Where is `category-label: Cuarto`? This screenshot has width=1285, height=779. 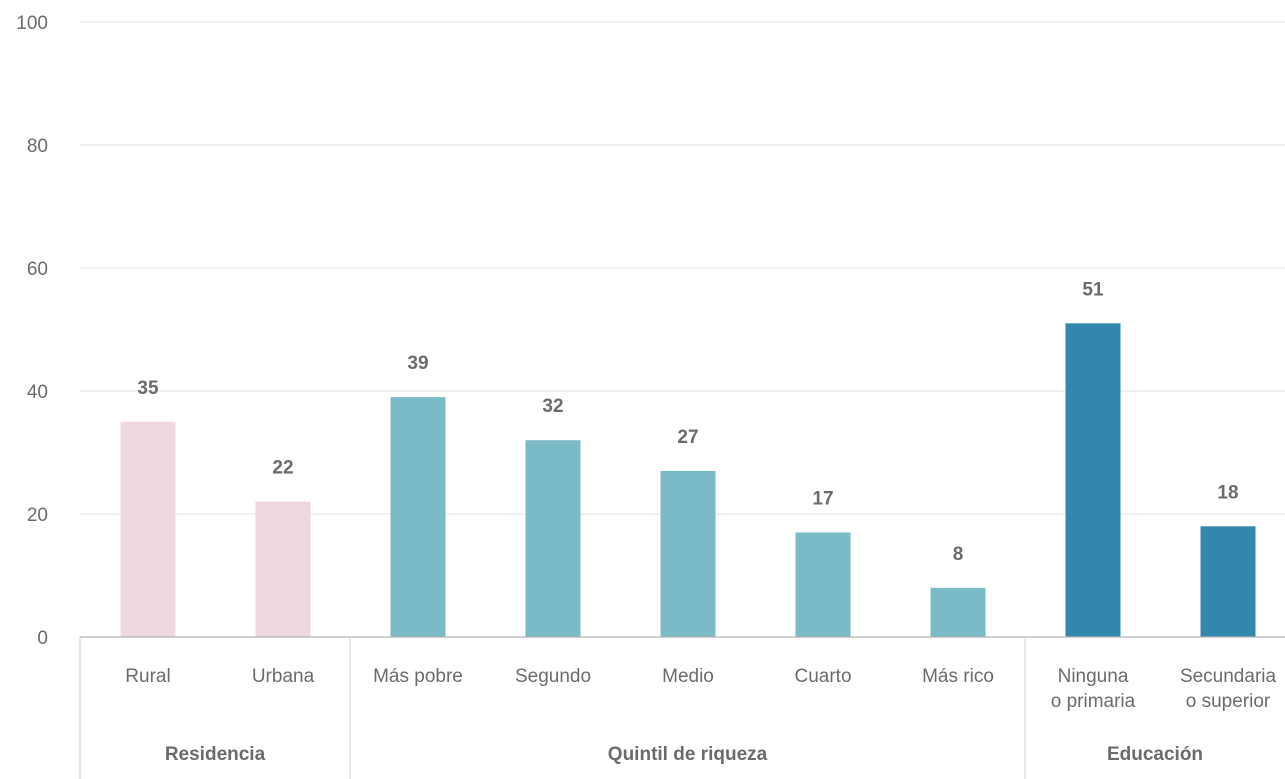
category-label: Cuarto is located at coordinates (822, 676).